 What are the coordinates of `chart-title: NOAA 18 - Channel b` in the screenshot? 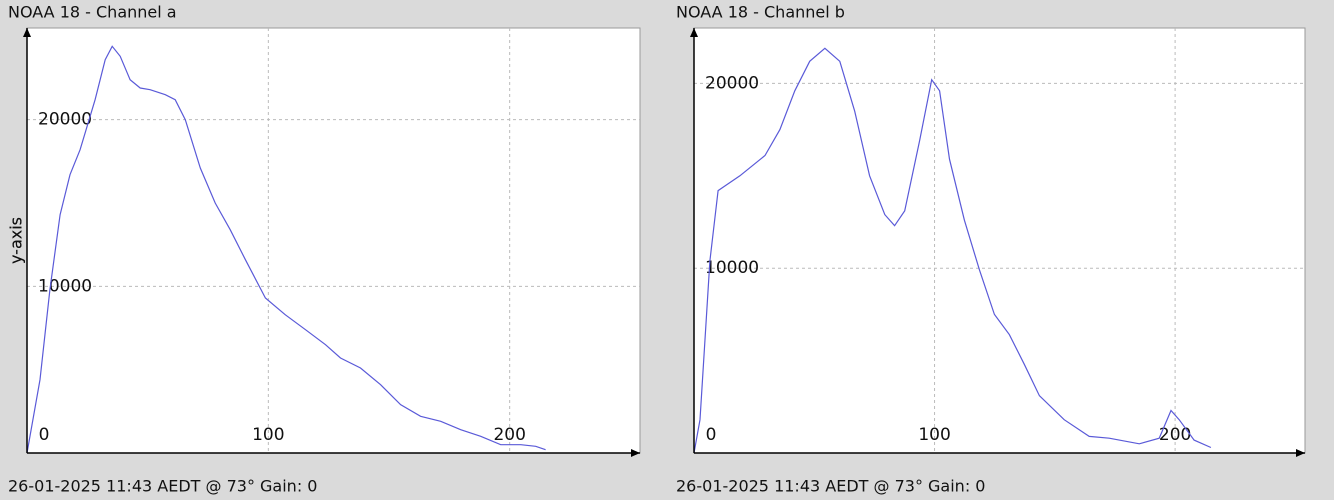 It's located at (760, 12).